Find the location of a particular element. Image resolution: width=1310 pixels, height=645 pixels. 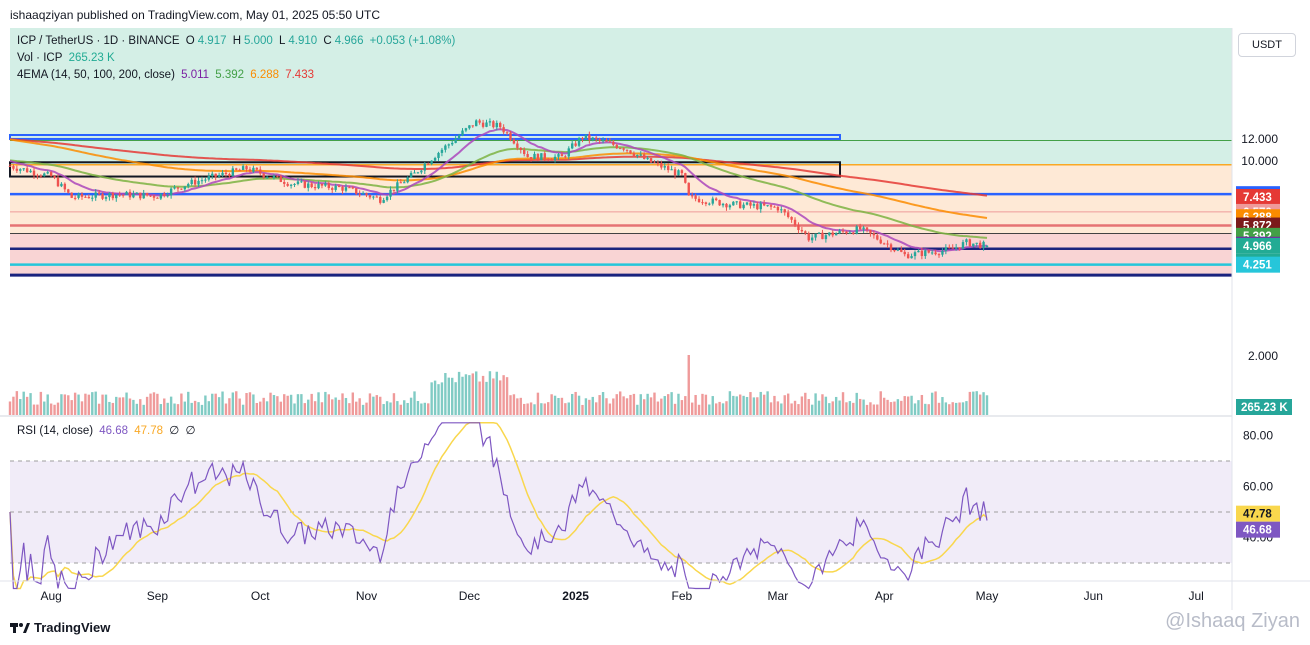

low-value: 4.910 is located at coordinates (303, 41).